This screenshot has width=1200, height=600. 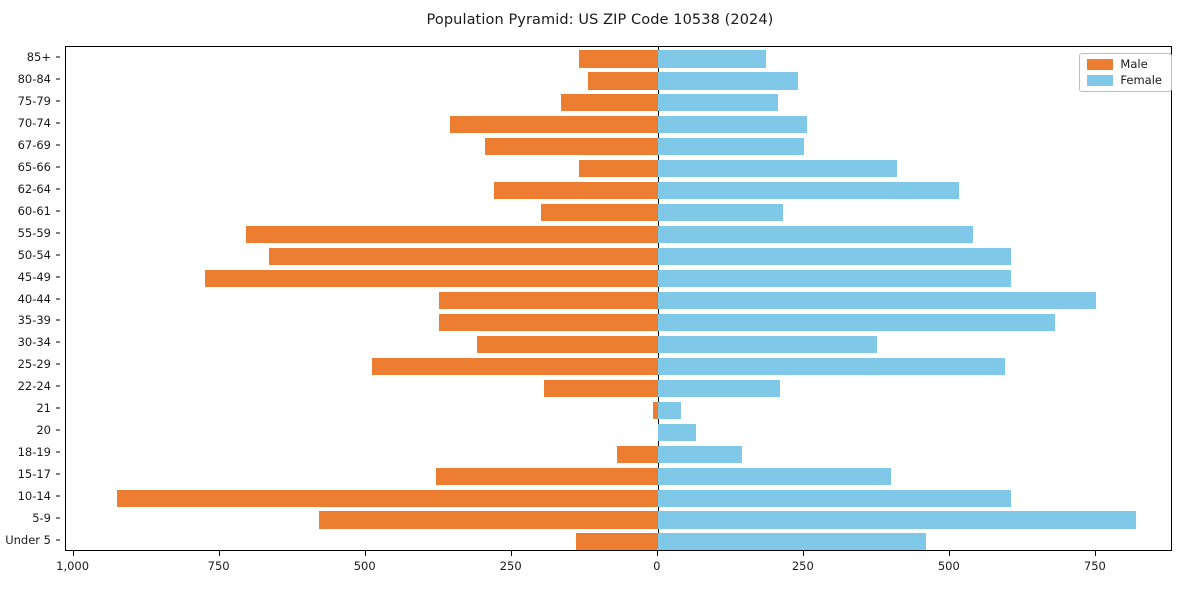 What do you see at coordinates (34, 496) in the screenshot?
I see `y-axis-tick-label: 10-14` at bounding box center [34, 496].